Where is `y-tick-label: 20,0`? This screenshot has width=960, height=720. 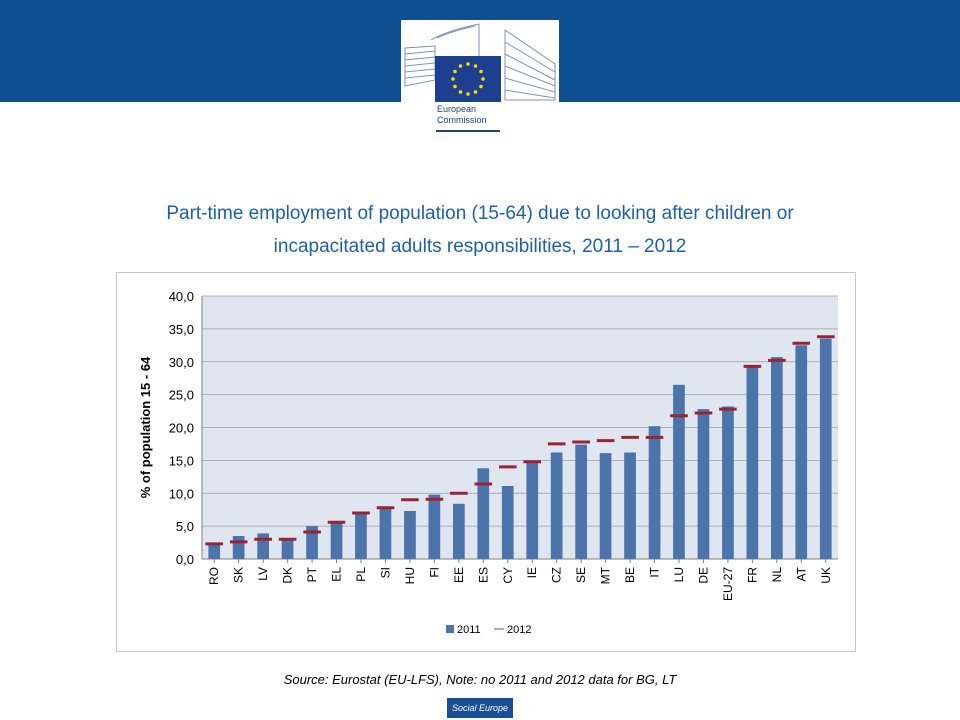
y-tick-label: 20,0 is located at coordinates (181, 428).